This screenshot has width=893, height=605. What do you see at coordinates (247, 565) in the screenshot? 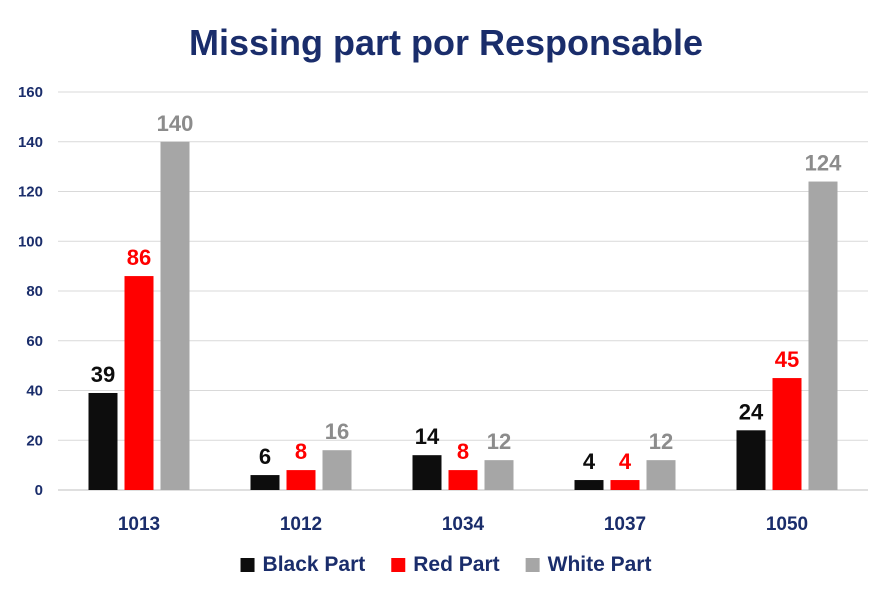
I see `legend-swatch-black-part` at bounding box center [247, 565].